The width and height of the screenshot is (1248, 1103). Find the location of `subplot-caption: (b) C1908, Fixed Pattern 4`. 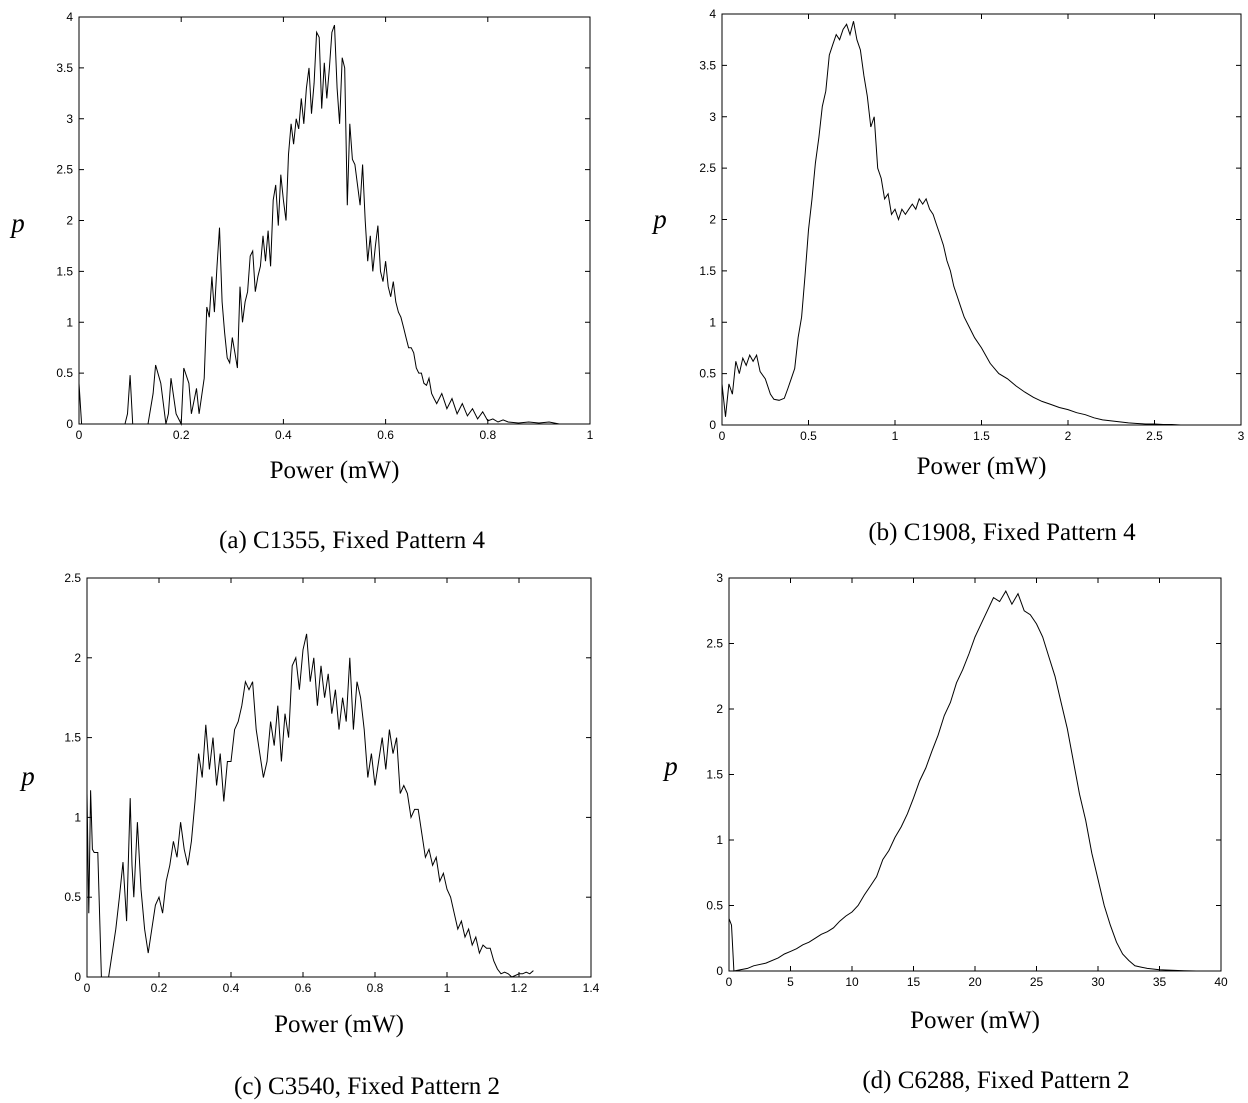

subplot-caption: (b) C1908, Fixed Pattern 4 is located at coordinates (1002, 532).